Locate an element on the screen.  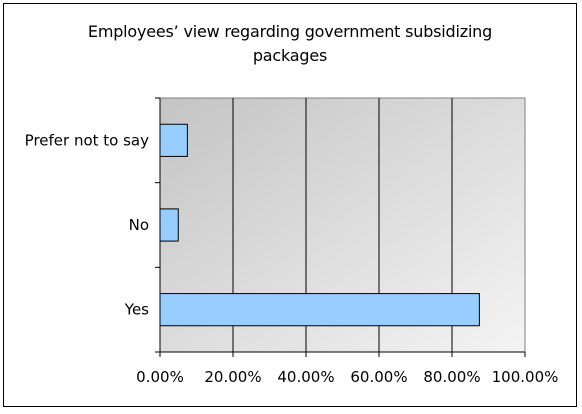
category-label: Yes is located at coordinates (136, 310).